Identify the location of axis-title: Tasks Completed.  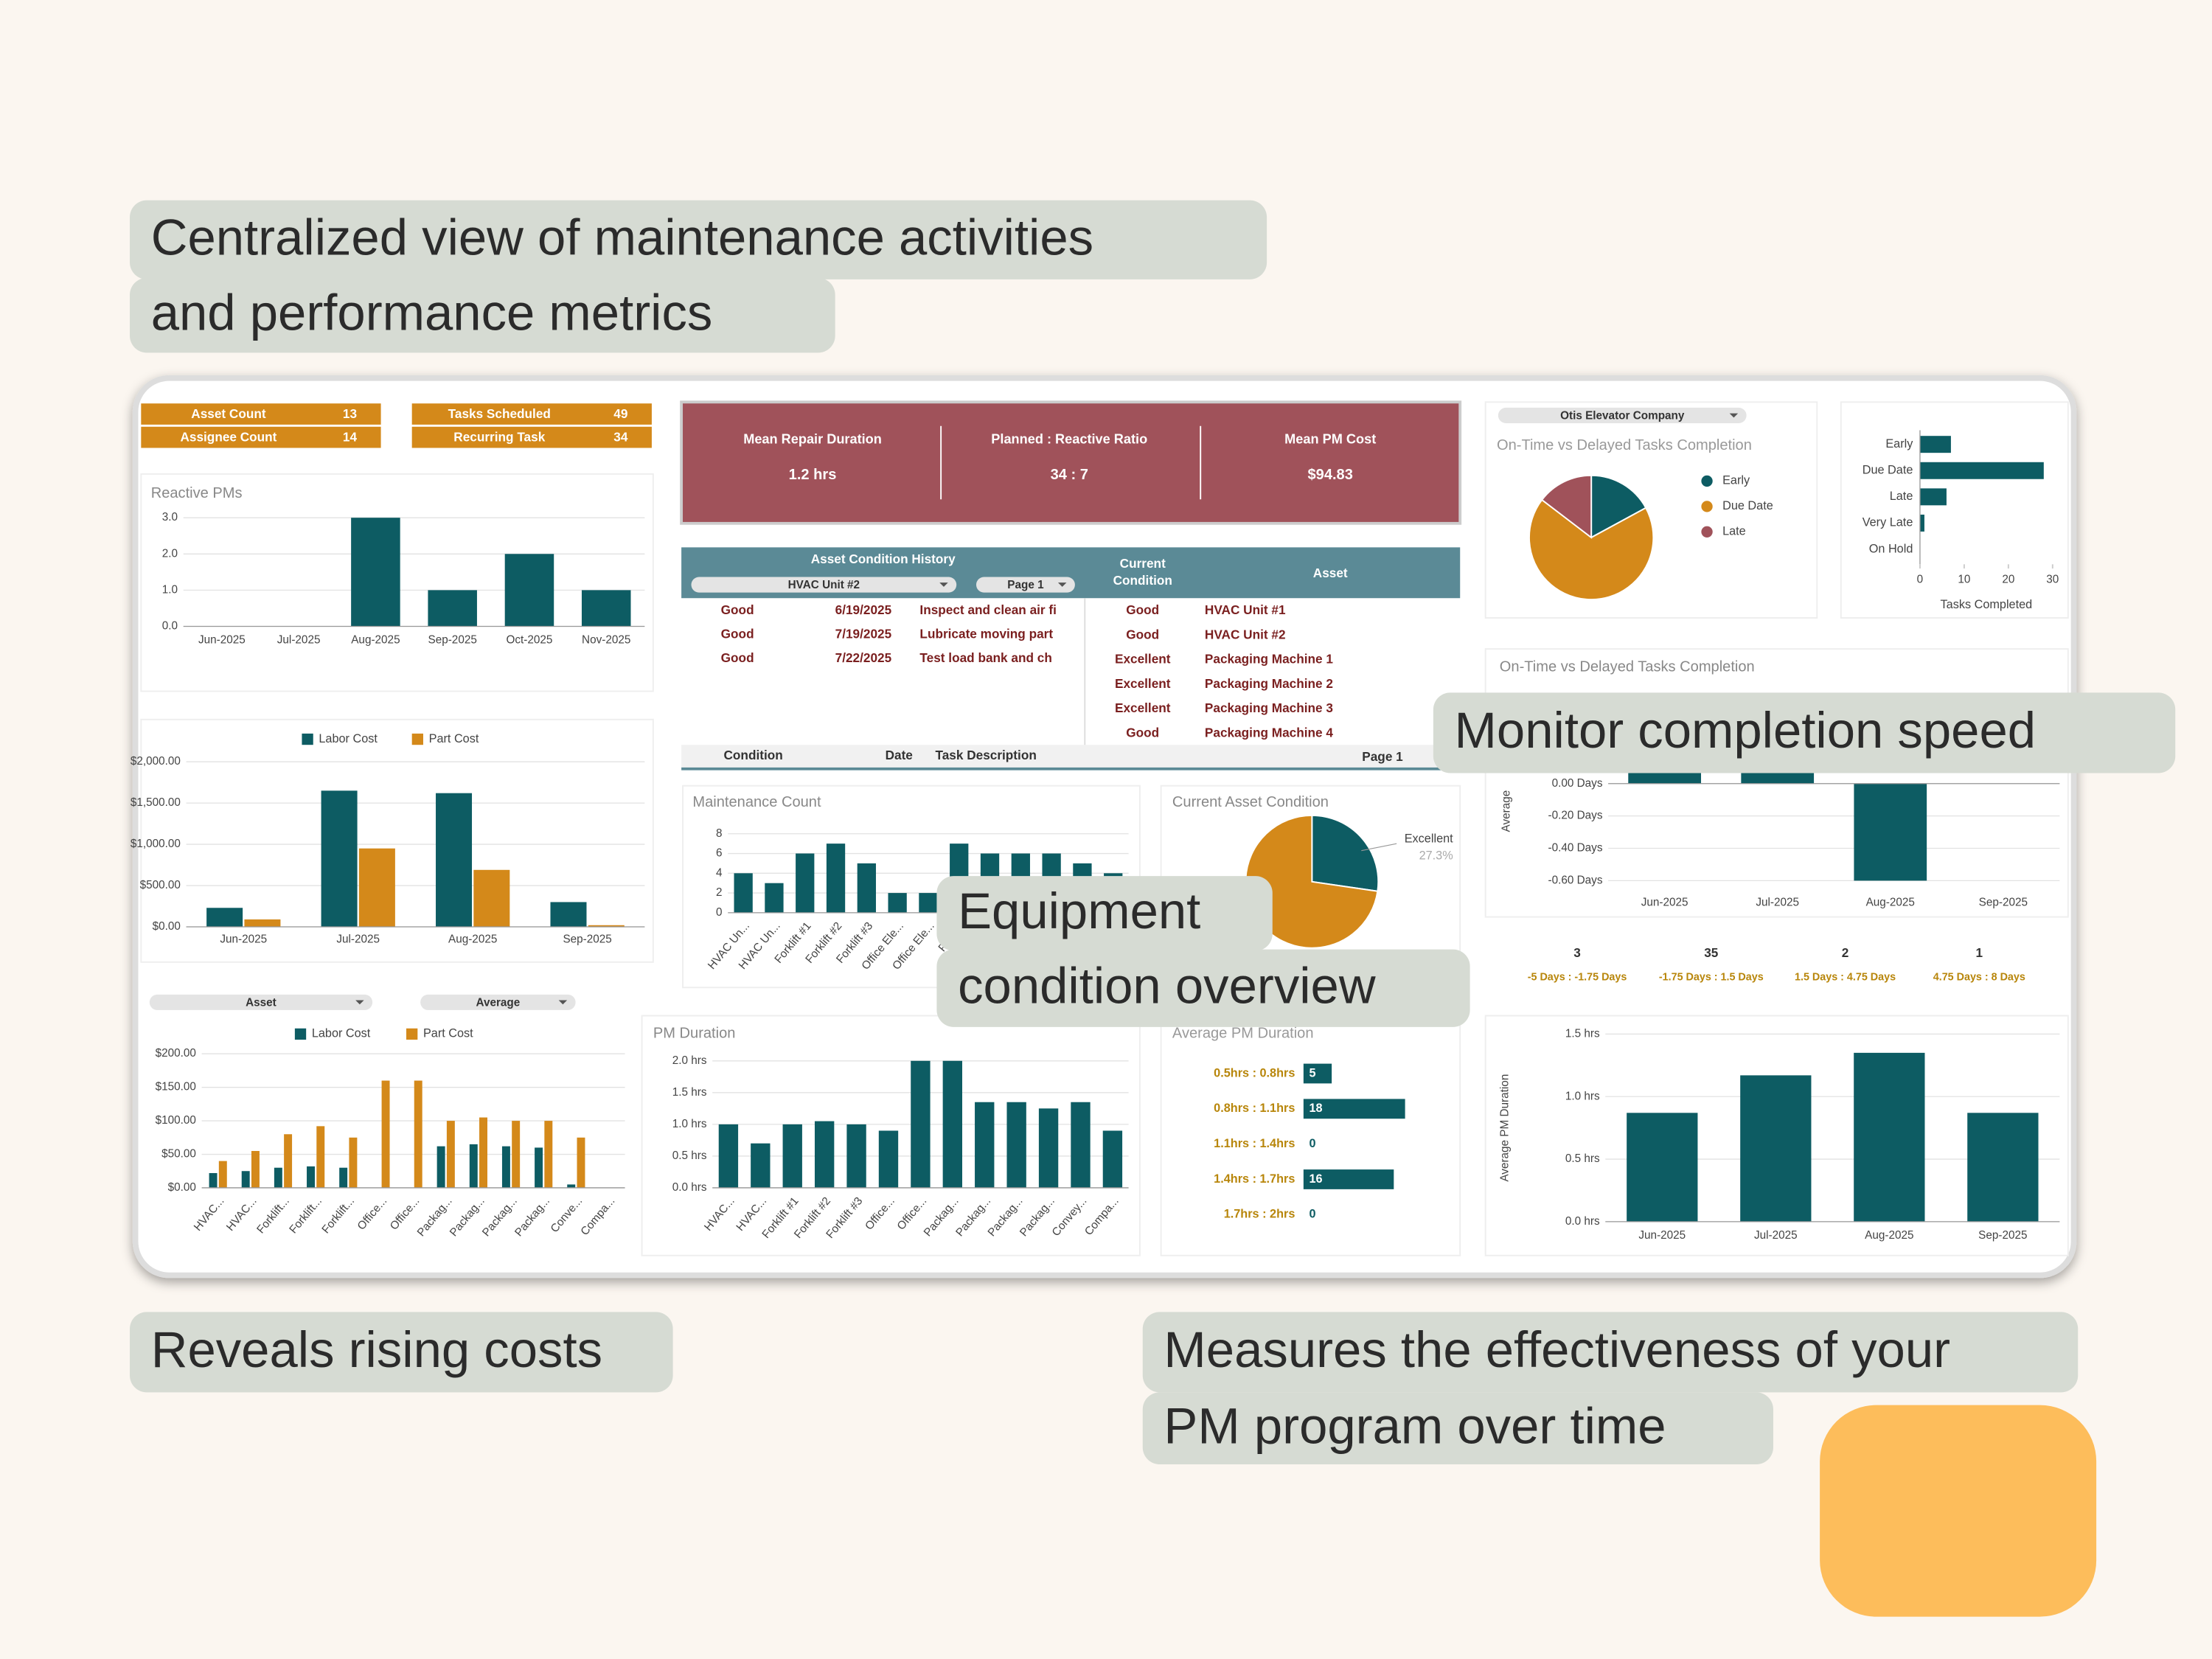
(1987, 604).